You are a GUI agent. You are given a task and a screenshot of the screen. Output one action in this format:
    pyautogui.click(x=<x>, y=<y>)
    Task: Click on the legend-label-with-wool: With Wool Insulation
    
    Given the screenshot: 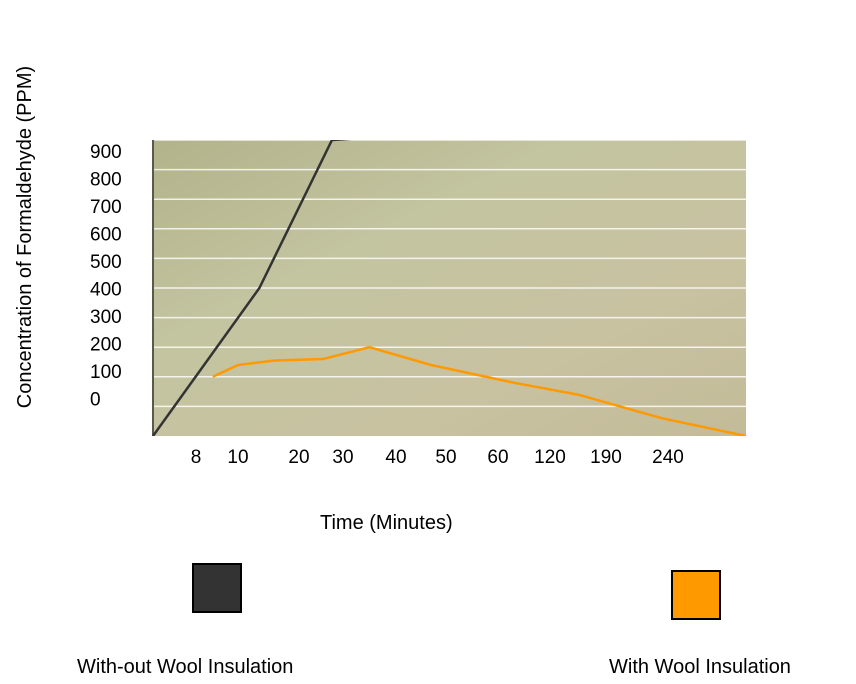 What is the action you would take?
    pyautogui.click(x=700, y=667)
    